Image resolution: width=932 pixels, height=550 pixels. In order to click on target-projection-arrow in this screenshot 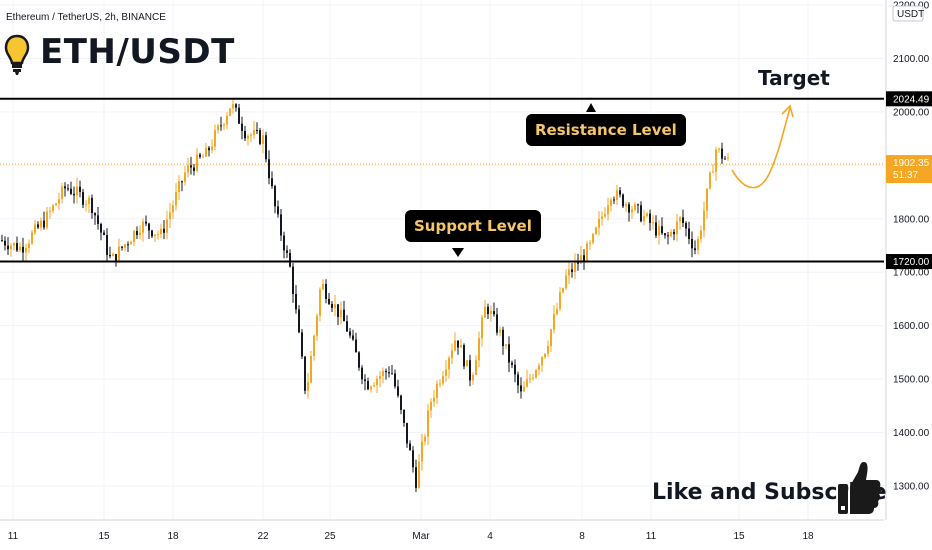, I will do `click(761, 148)`.